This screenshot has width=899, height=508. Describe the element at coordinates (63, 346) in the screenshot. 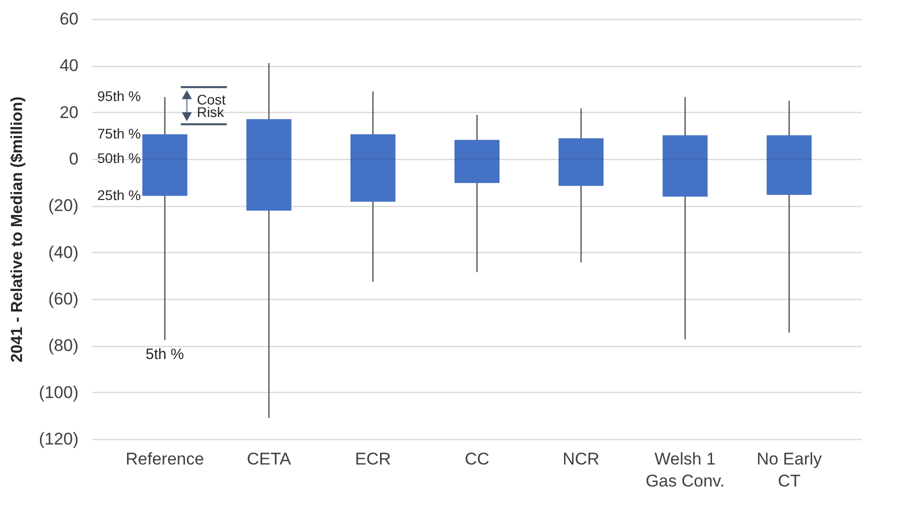

I see `y-tick-label: (80)` at that location.